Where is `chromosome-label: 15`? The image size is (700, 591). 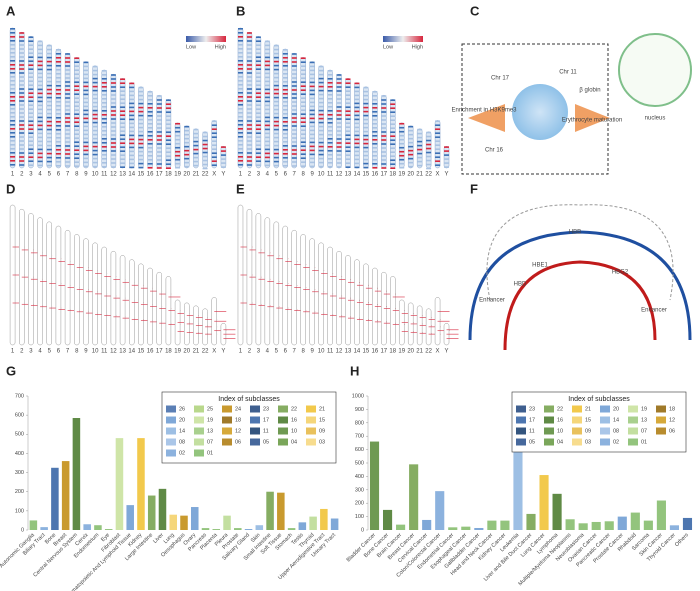
chromosome-label: 15 is located at coordinates (366, 352).